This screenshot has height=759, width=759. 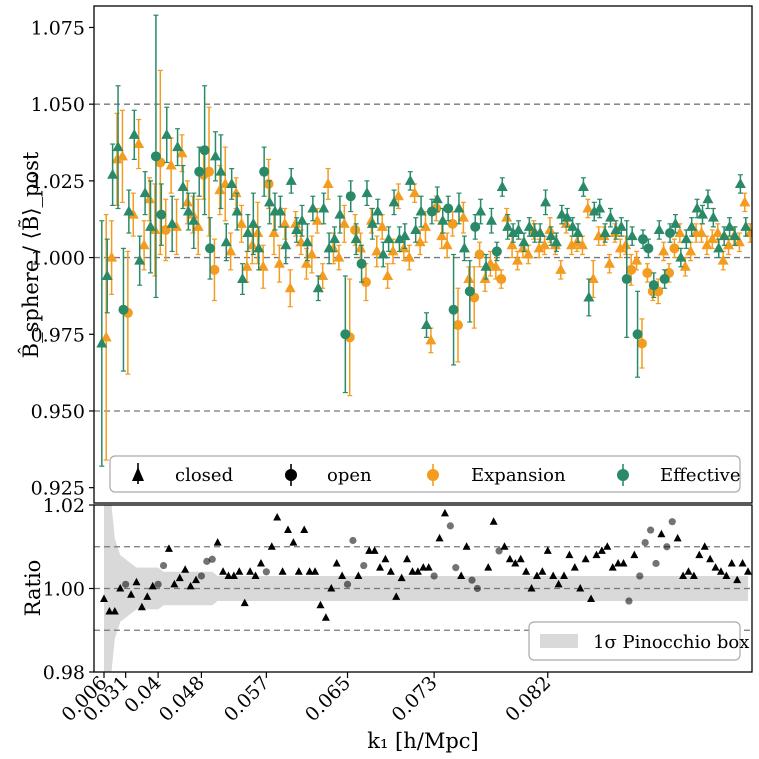 What do you see at coordinates (559, 641) in the screenshot?
I see `band-legend-swatch` at bounding box center [559, 641].